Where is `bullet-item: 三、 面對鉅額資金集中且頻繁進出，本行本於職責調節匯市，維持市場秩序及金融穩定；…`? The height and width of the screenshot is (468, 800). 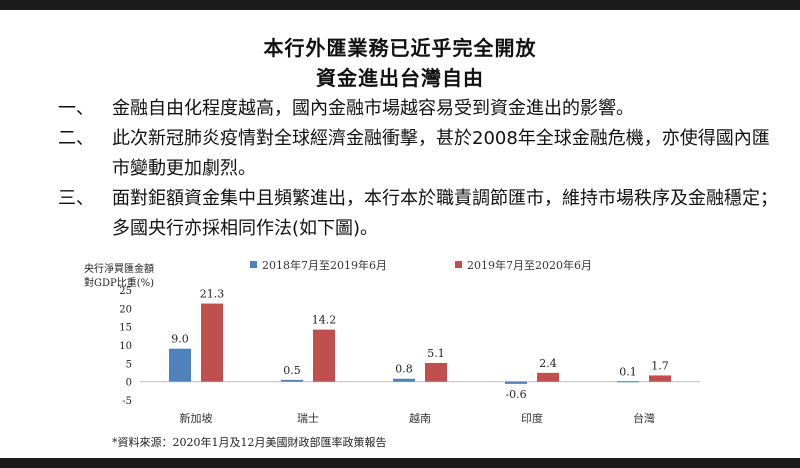
bullet-item: 三、 面對鉅額資金集中且頻繁進出，本行本於職責調節匯市，維持市場秩序及金融穩定；… is located at coordinates (418, 214).